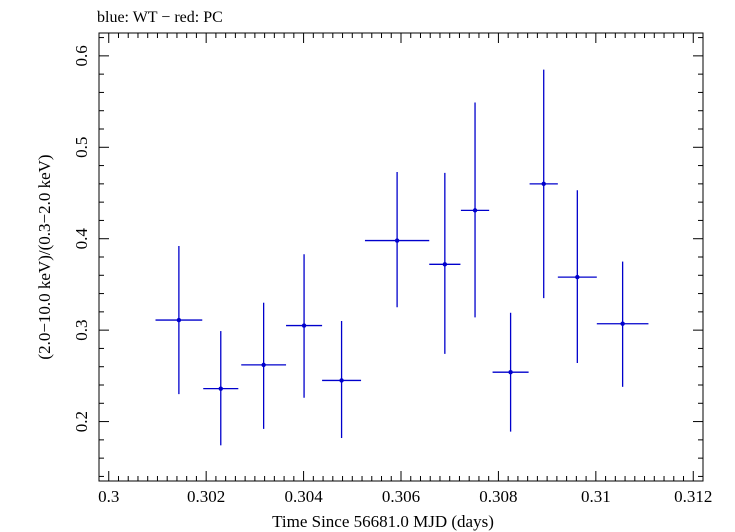 Image resolution: width=735 pixels, height=532 pixels. What do you see at coordinates (81, 421) in the screenshot?
I see `y-tick-label: 0.2` at bounding box center [81, 421].